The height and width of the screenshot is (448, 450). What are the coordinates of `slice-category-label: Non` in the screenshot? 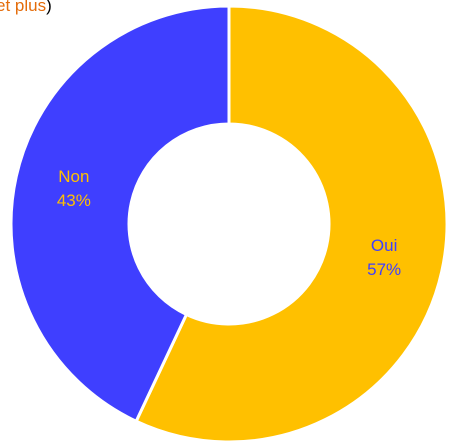 It's located at (73, 176).